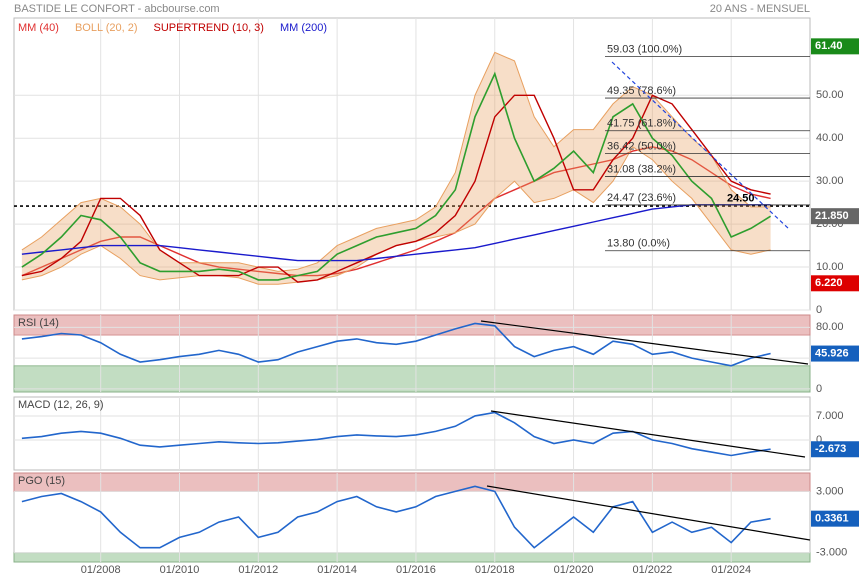 The width and height of the screenshot is (860, 580). I want to click on y-tick-label: 7.000, so click(830, 416).